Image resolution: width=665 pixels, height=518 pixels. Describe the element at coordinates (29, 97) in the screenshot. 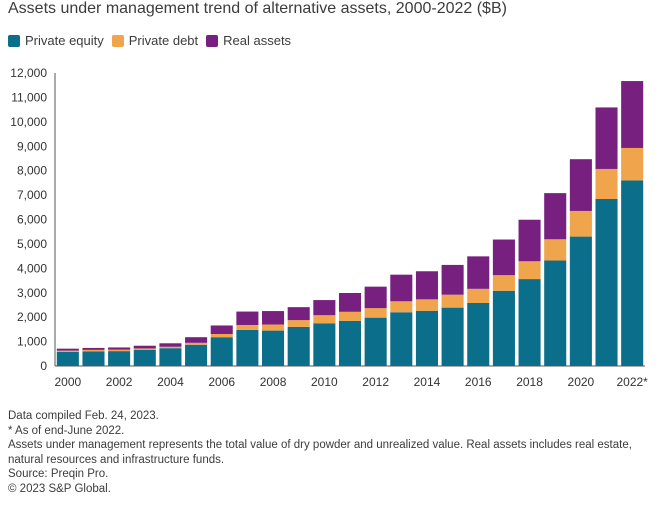

I see `y-tick-label: 11,000` at that location.